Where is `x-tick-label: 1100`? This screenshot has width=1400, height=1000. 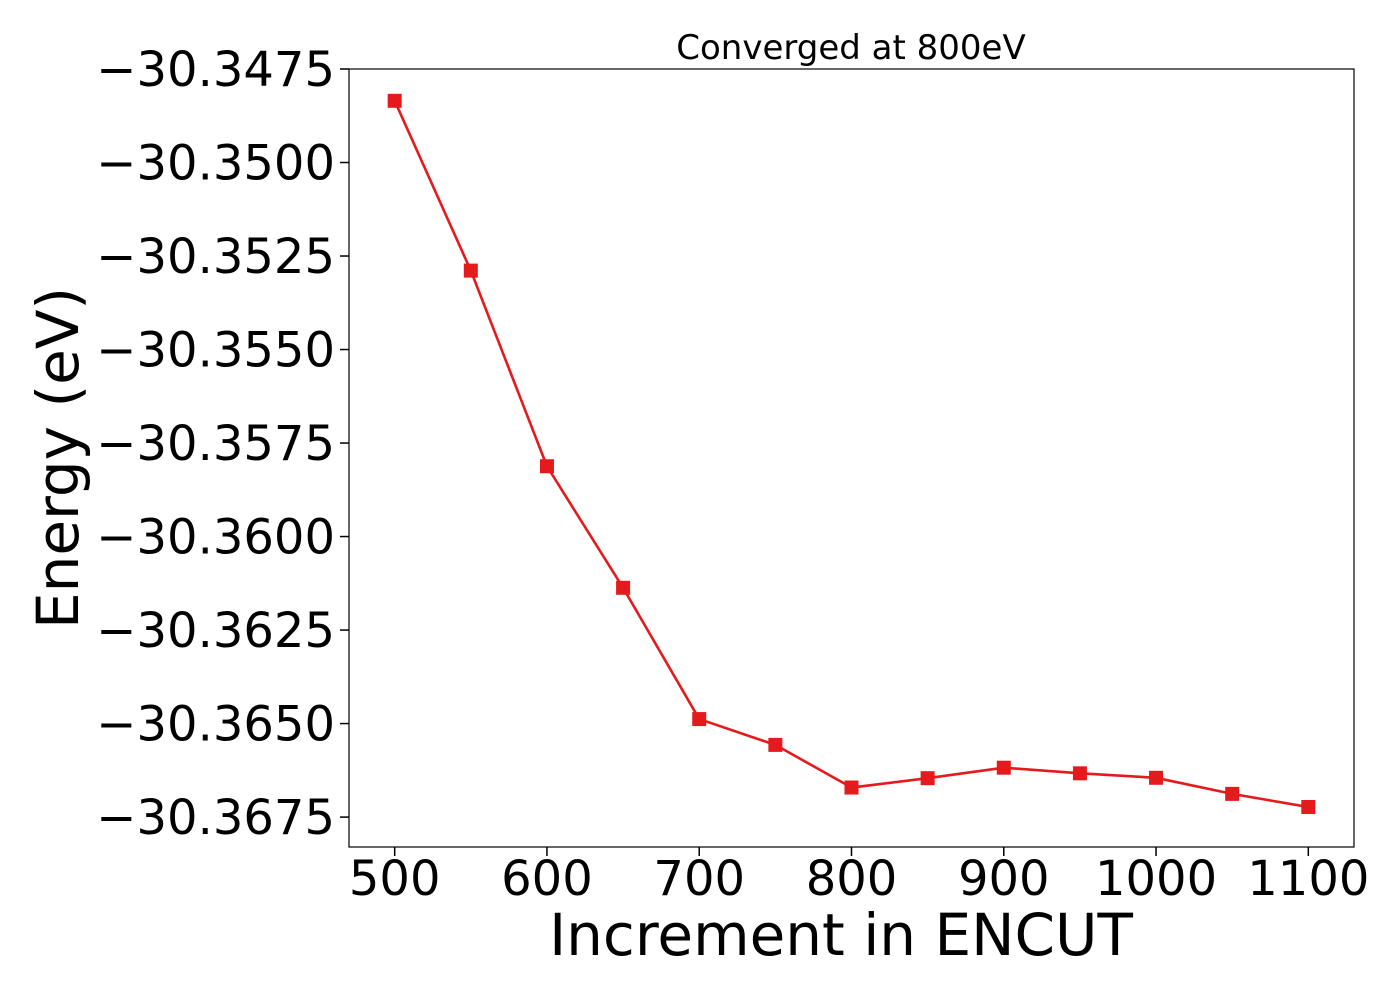 x-tick-label: 1100 is located at coordinates (1308, 879).